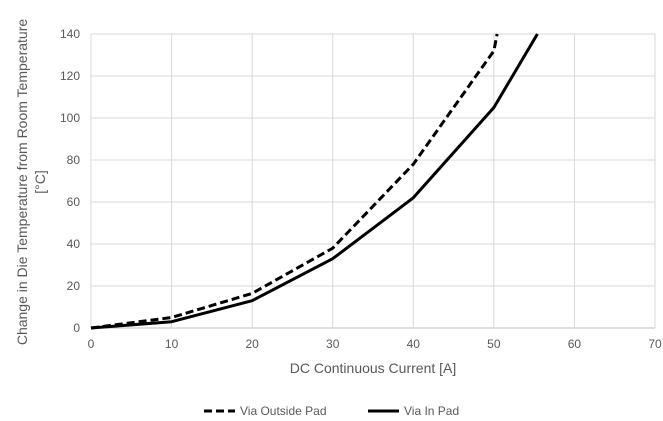 This screenshot has height=421, width=663. Describe the element at coordinates (575, 344) in the screenshot. I see `x-tick-label: 60` at that location.